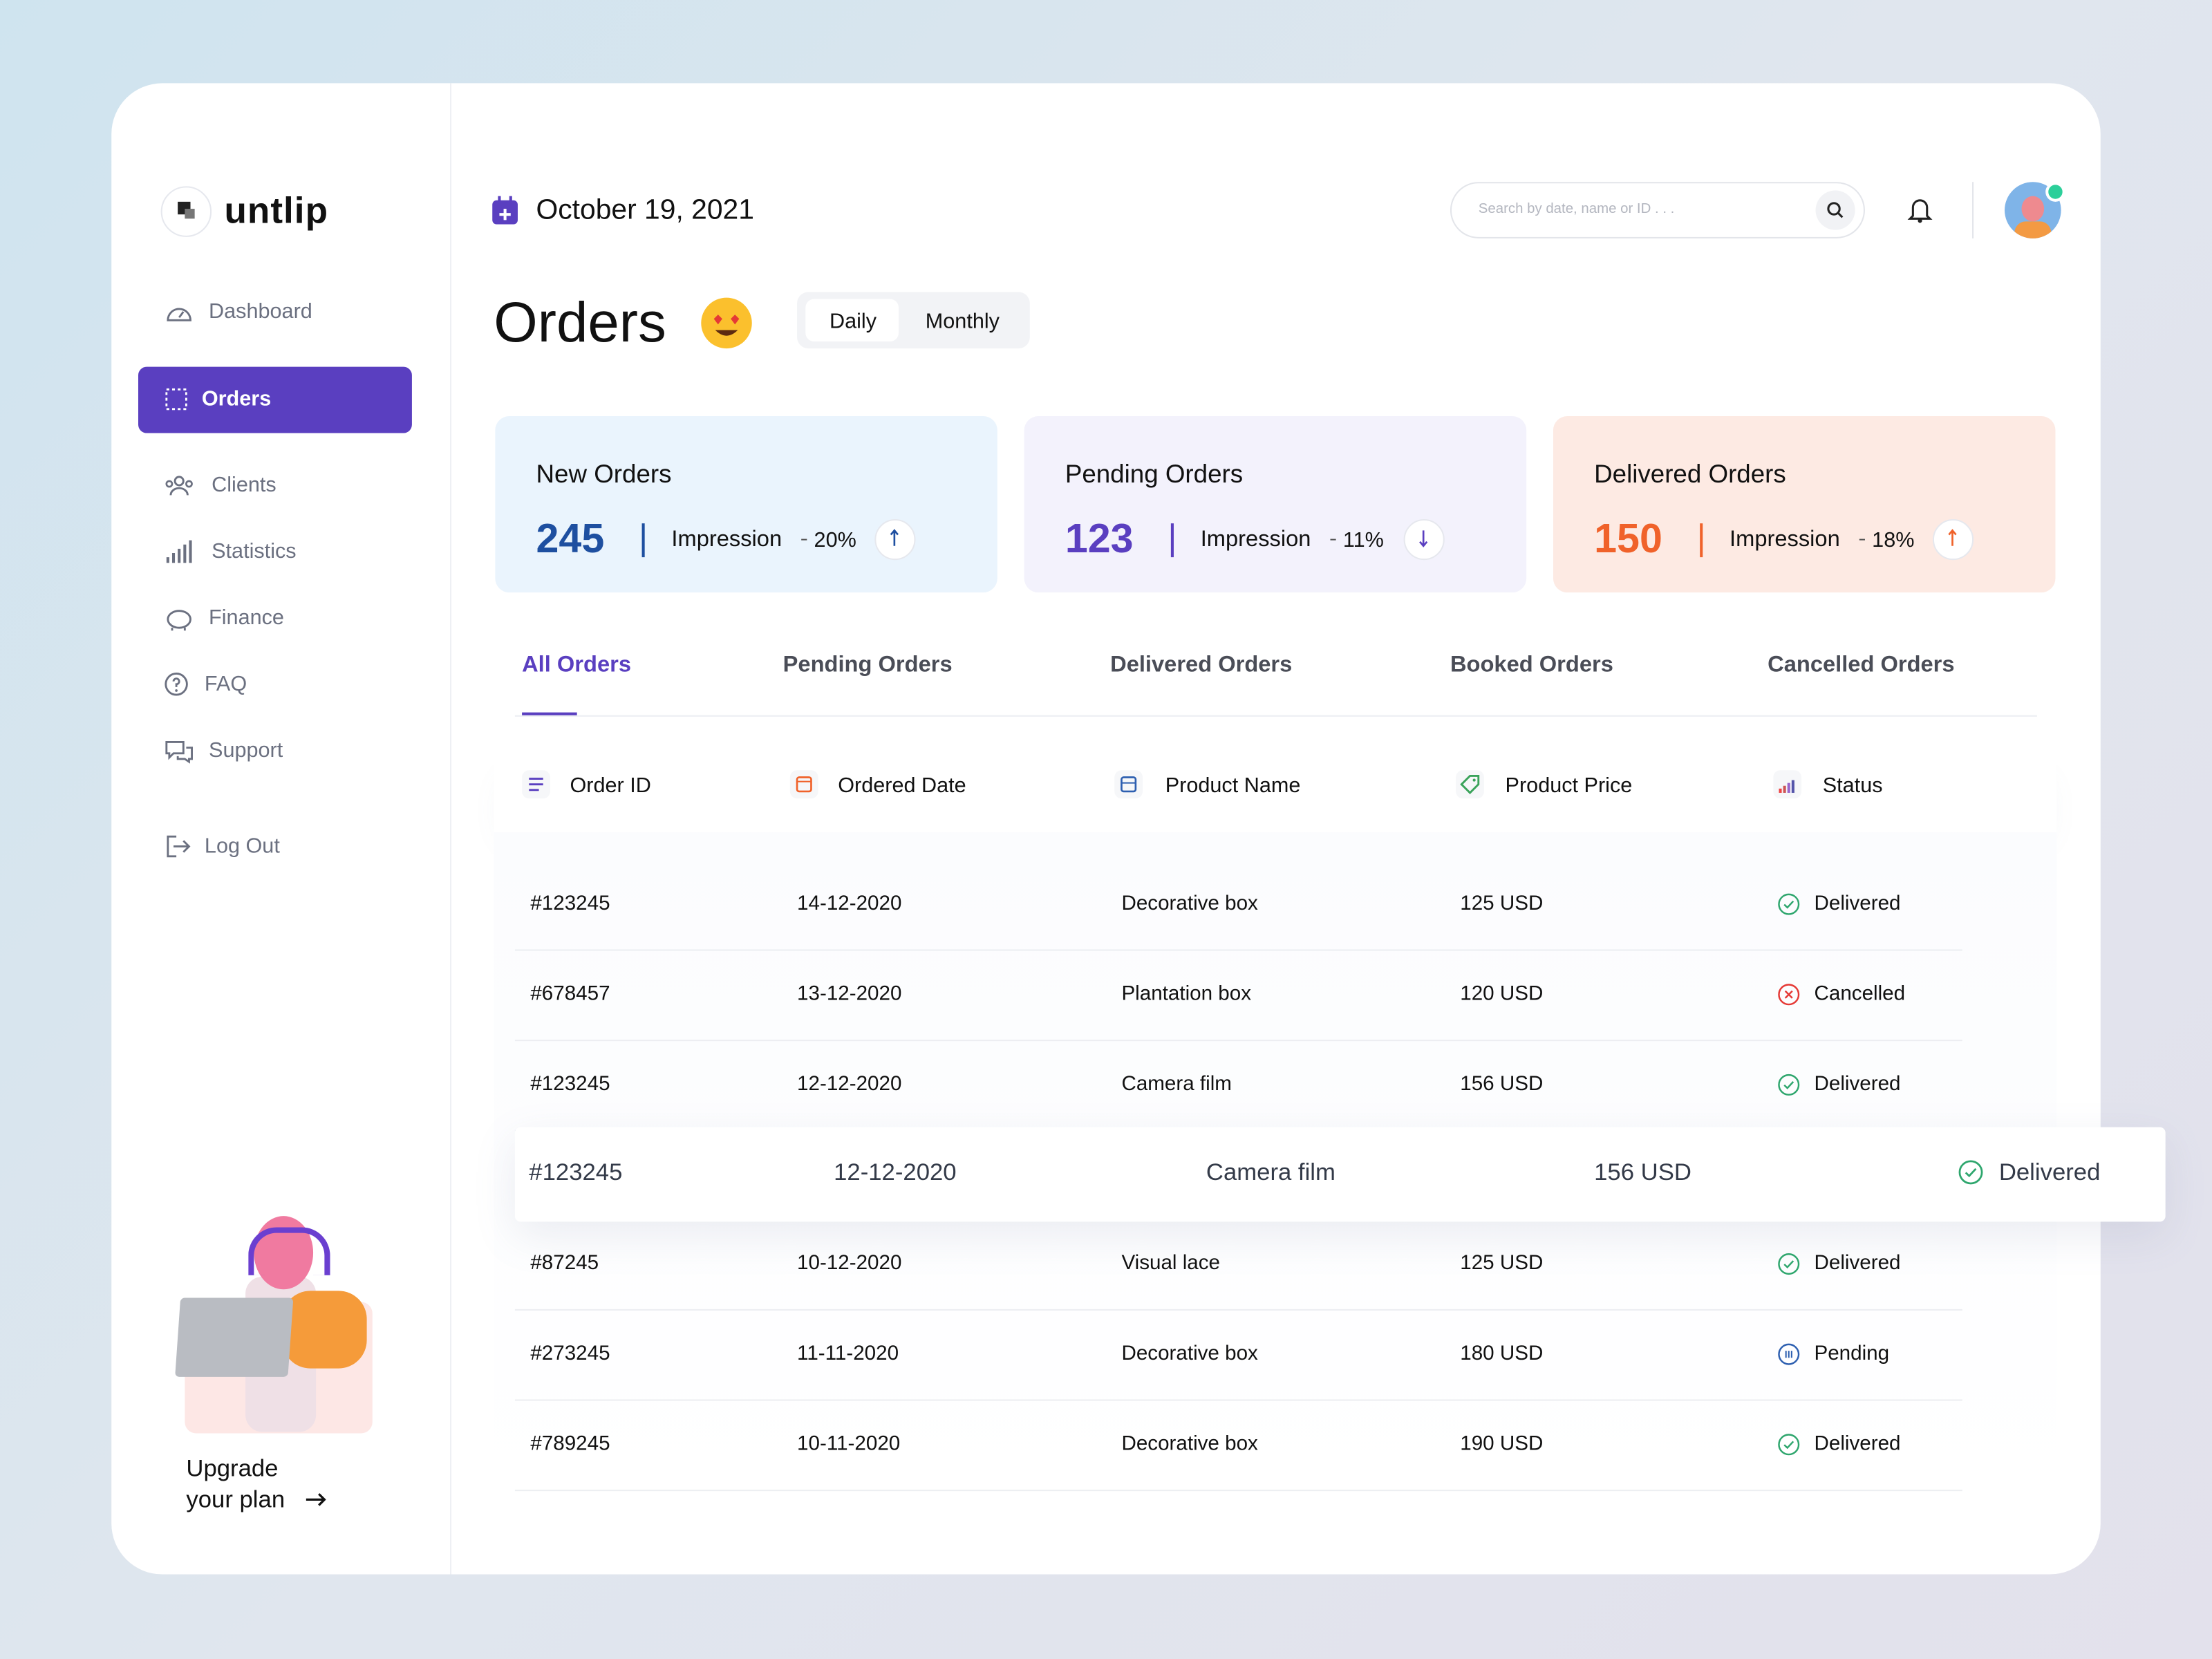 The width and height of the screenshot is (2212, 1659). Describe the element at coordinates (236, 399) in the screenshot. I see `nav-item: Orders` at that location.